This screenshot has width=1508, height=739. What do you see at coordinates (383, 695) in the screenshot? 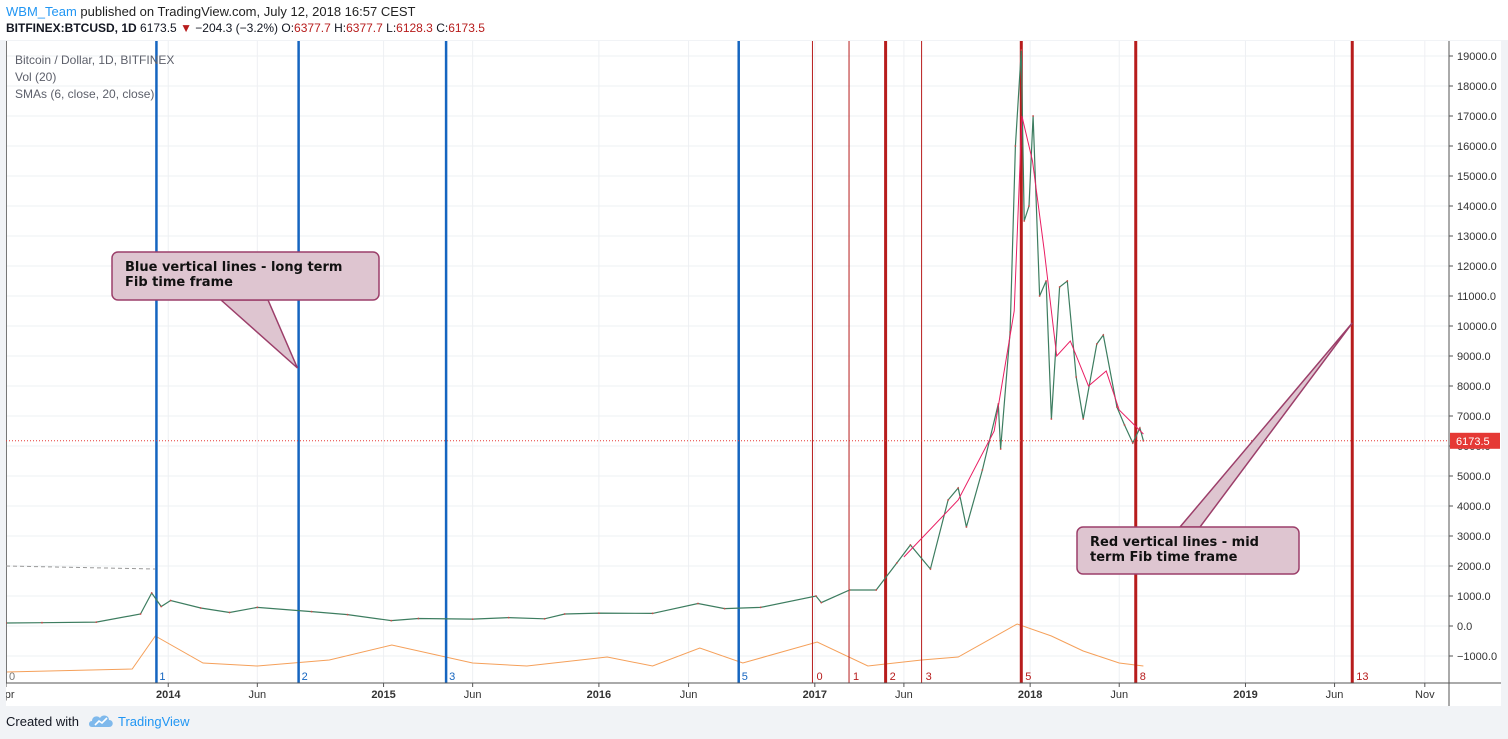
I see `x-tick-label: 2015` at bounding box center [383, 695].